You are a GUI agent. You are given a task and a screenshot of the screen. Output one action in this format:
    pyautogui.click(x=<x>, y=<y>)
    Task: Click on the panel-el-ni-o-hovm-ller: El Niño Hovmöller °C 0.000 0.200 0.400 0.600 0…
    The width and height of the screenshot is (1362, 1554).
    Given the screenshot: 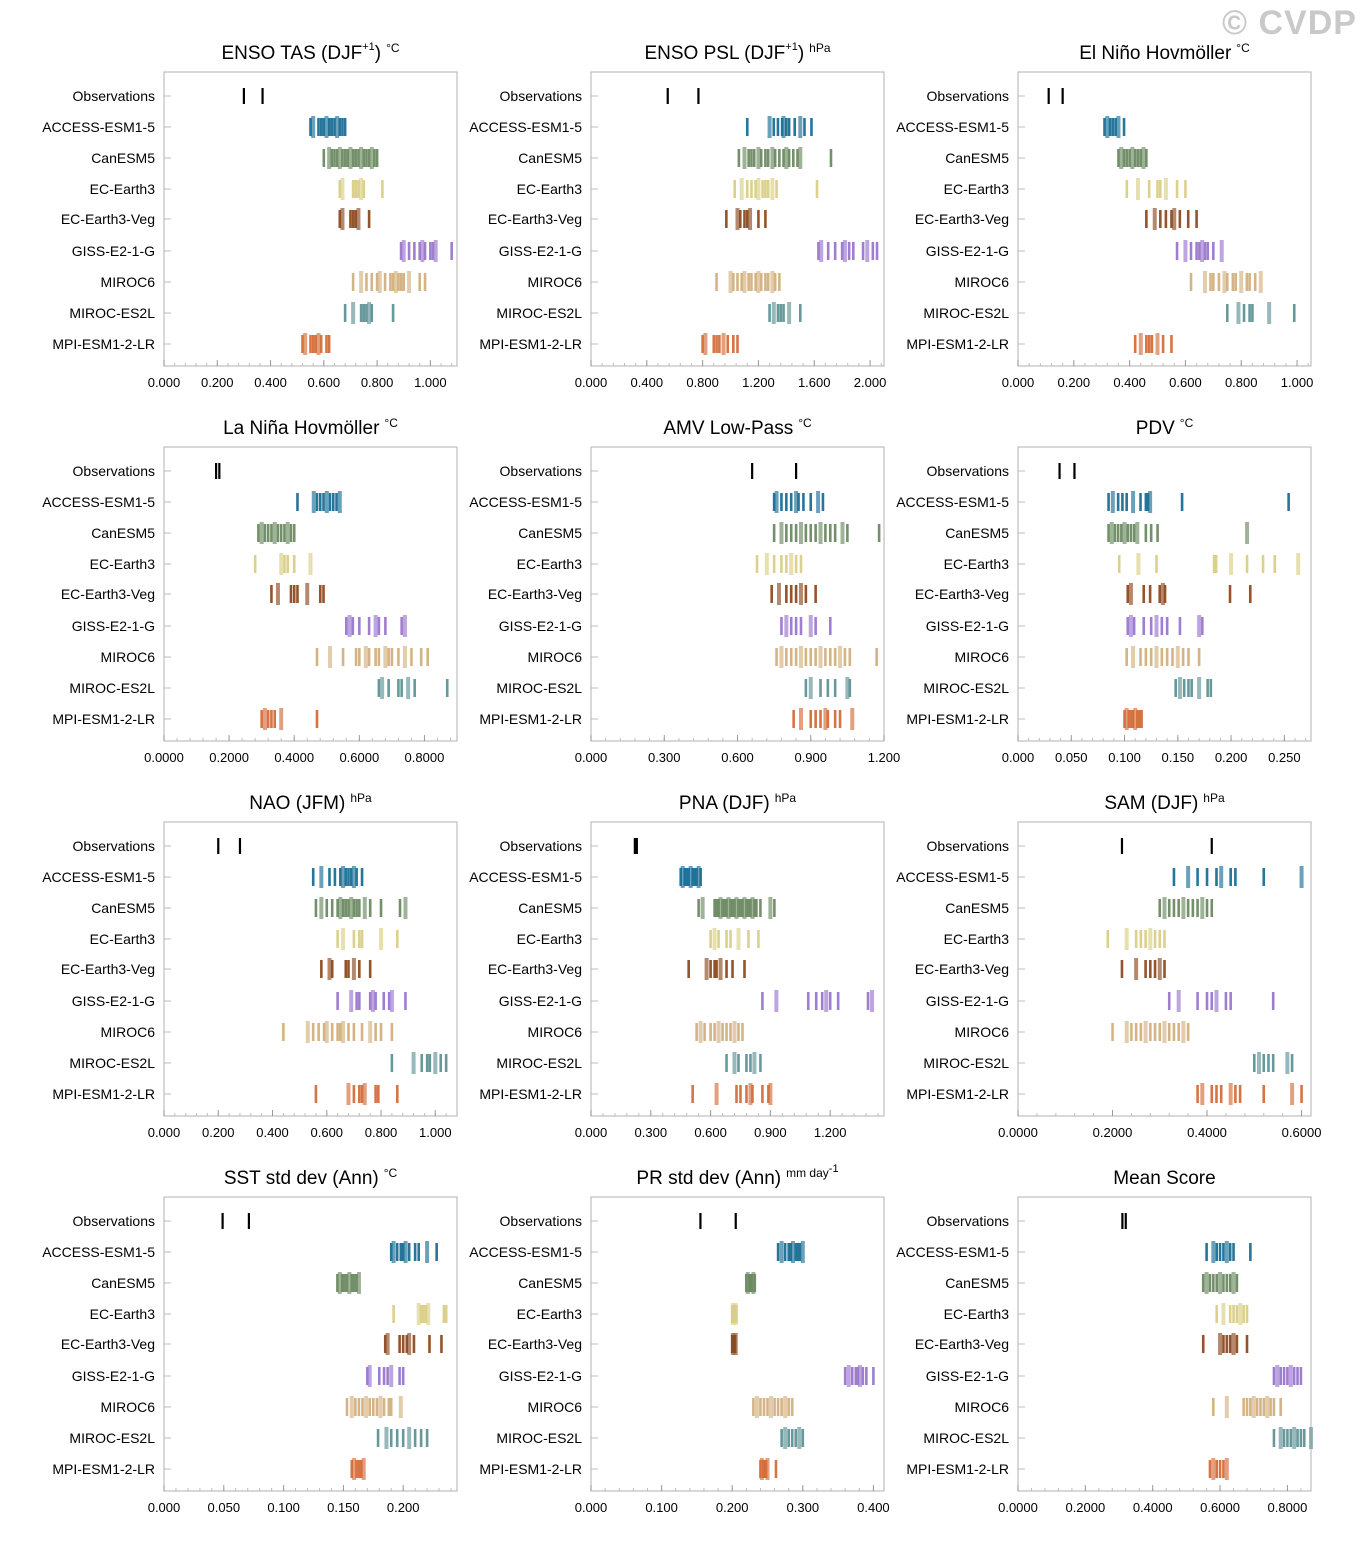 What is the action you would take?
    pyautogui.click(x=1104, y=215)
    